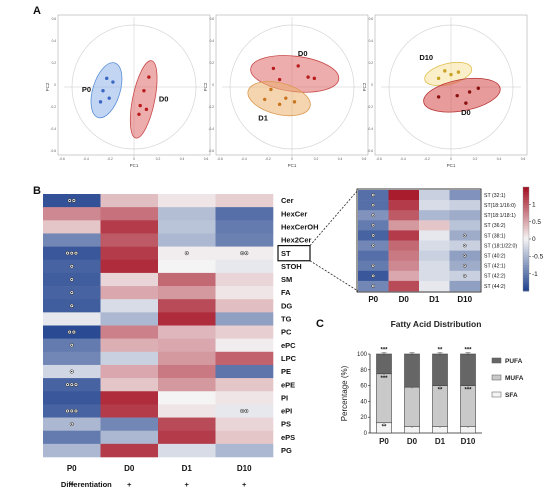  I want to click on significance-label: ***, so click(384, 351).